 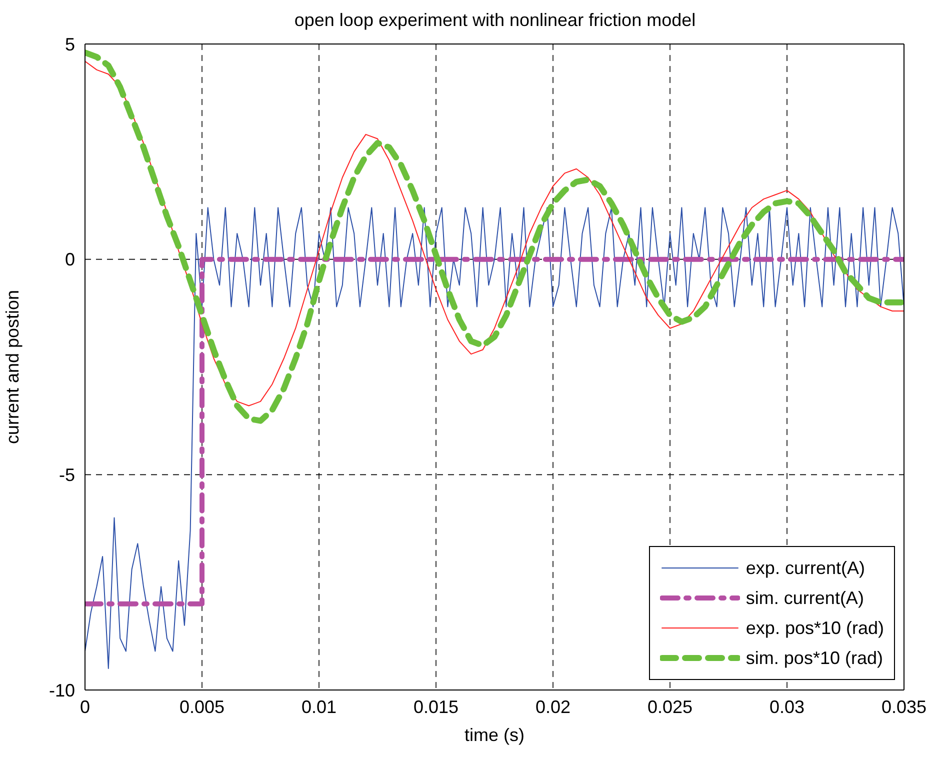 What do you see at coordinates (553, 706) in the screenshot?
I see `x-tick-label: 0.02` at bounding box center [553, 706].